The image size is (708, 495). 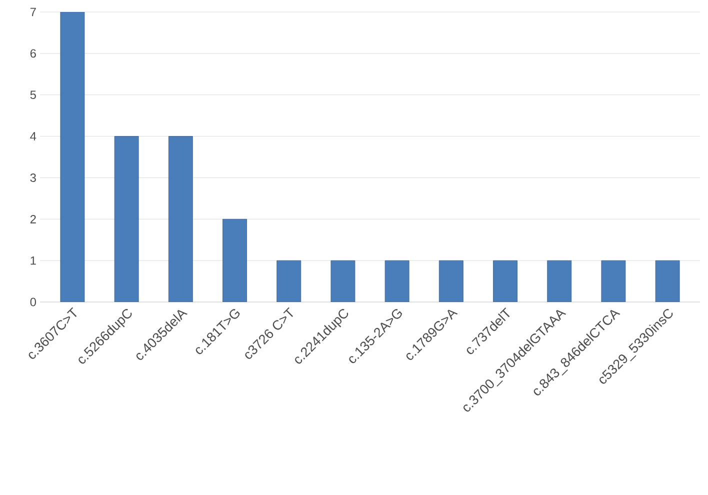 What do you see at coordinates (33, 12) in the screenshot?
I see `y-tick-label: 7` at bounding box center [33, 12].